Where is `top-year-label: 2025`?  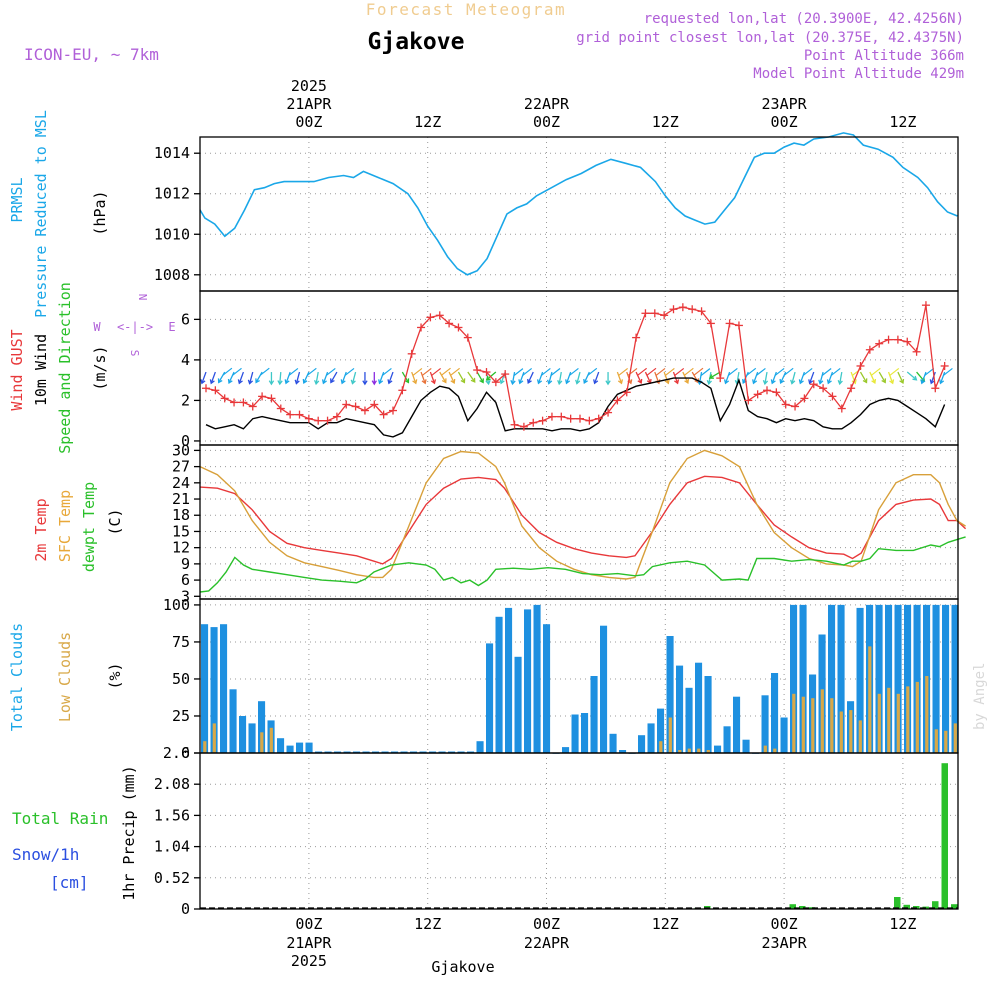
top-year-label: 2025 is located at coordinates (309, 86).